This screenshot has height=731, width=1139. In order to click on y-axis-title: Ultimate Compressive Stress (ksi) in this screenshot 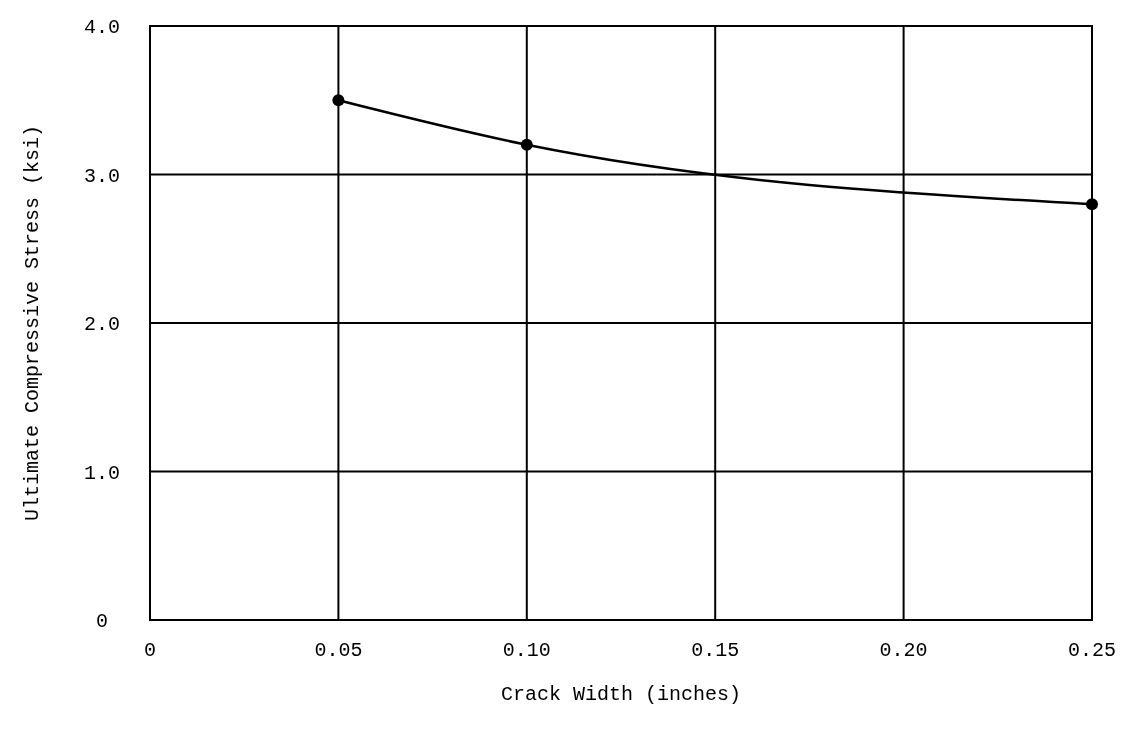, I will do `click(32, 323)`.